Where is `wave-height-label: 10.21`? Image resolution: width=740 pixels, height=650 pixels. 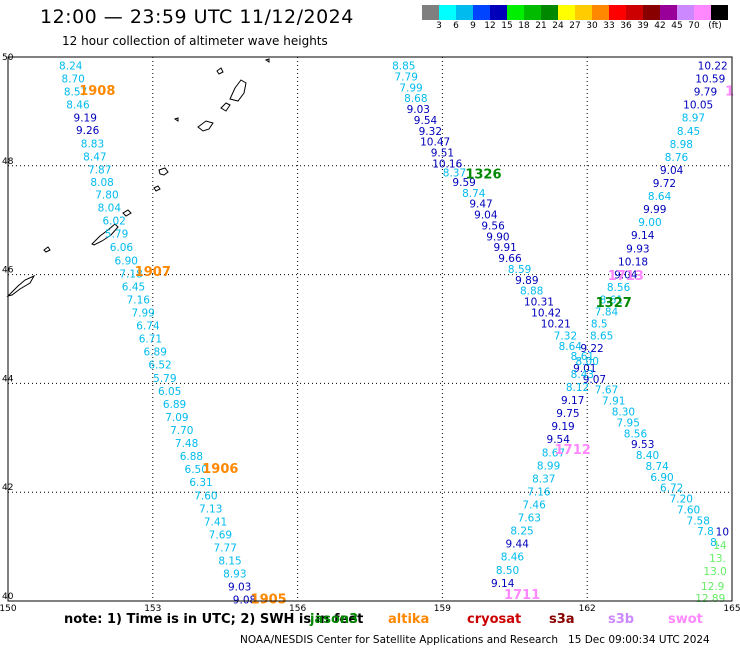 wave-height-label: 10.21 is located at coordinates (556, 324).